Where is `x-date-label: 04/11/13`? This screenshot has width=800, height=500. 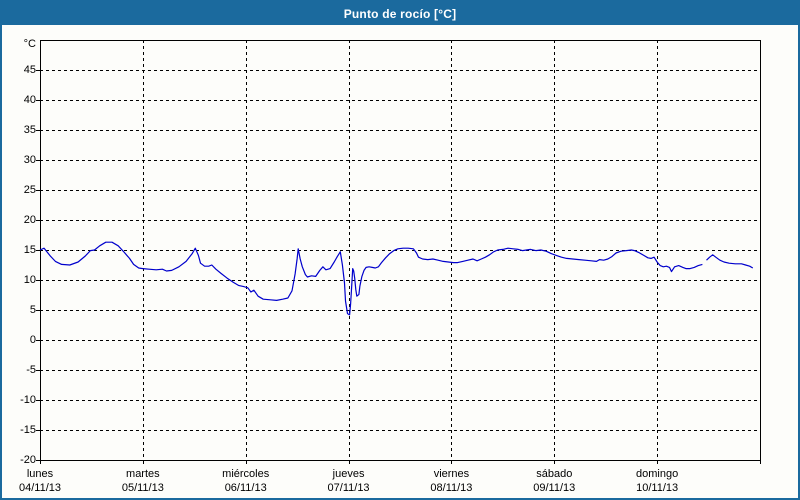 x-date-label: 04/11/13 is located at coordinates (39, 488).